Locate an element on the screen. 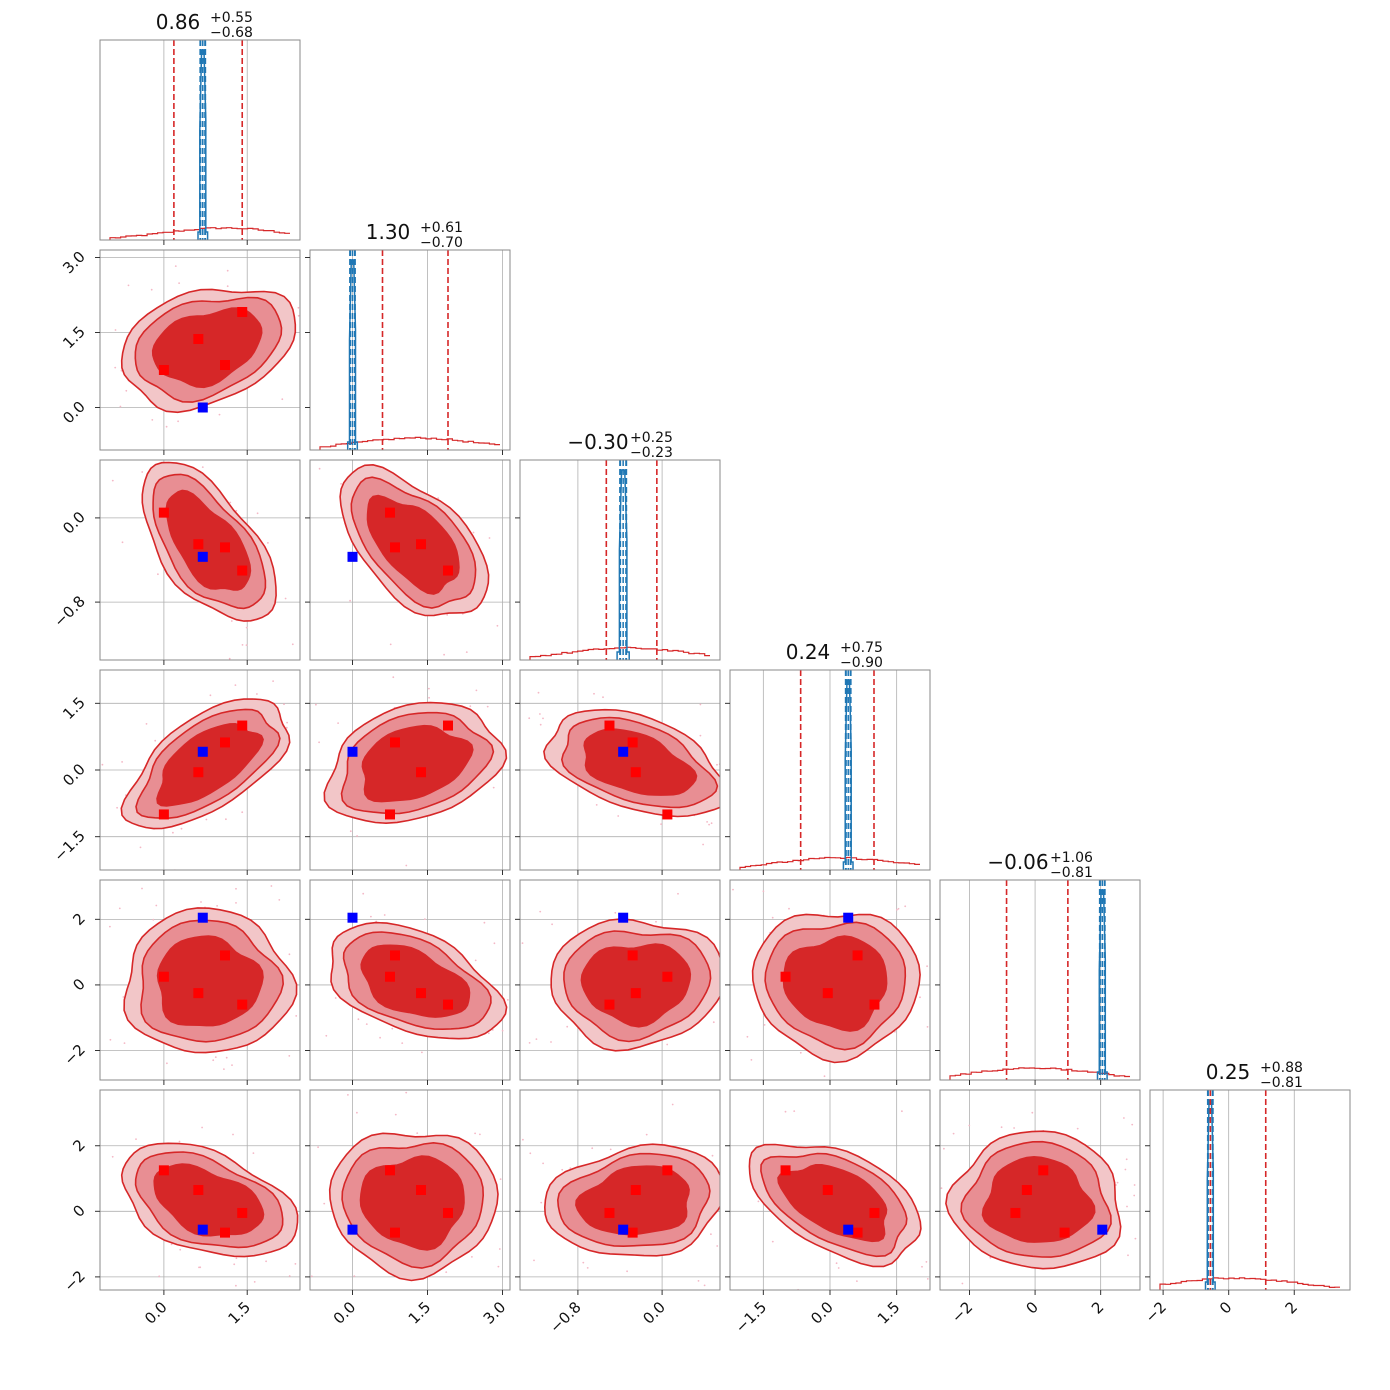 The height and width of the screenshot is (1390, 1390). panel-5-5: −2 0 2 is located at coordinates (1246, 1207).